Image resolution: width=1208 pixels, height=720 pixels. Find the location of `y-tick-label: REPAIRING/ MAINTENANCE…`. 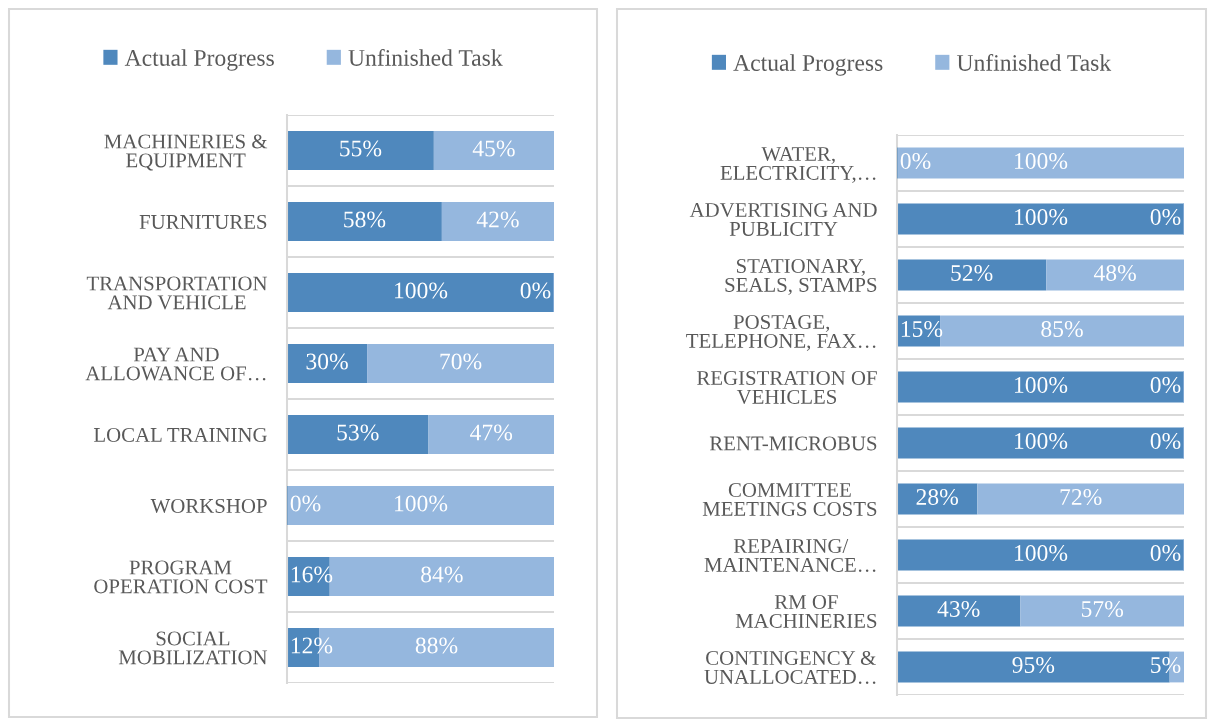

y-tick-label: REPAIRING/ MAINTENANCE… is located at coordinates (790, 555).